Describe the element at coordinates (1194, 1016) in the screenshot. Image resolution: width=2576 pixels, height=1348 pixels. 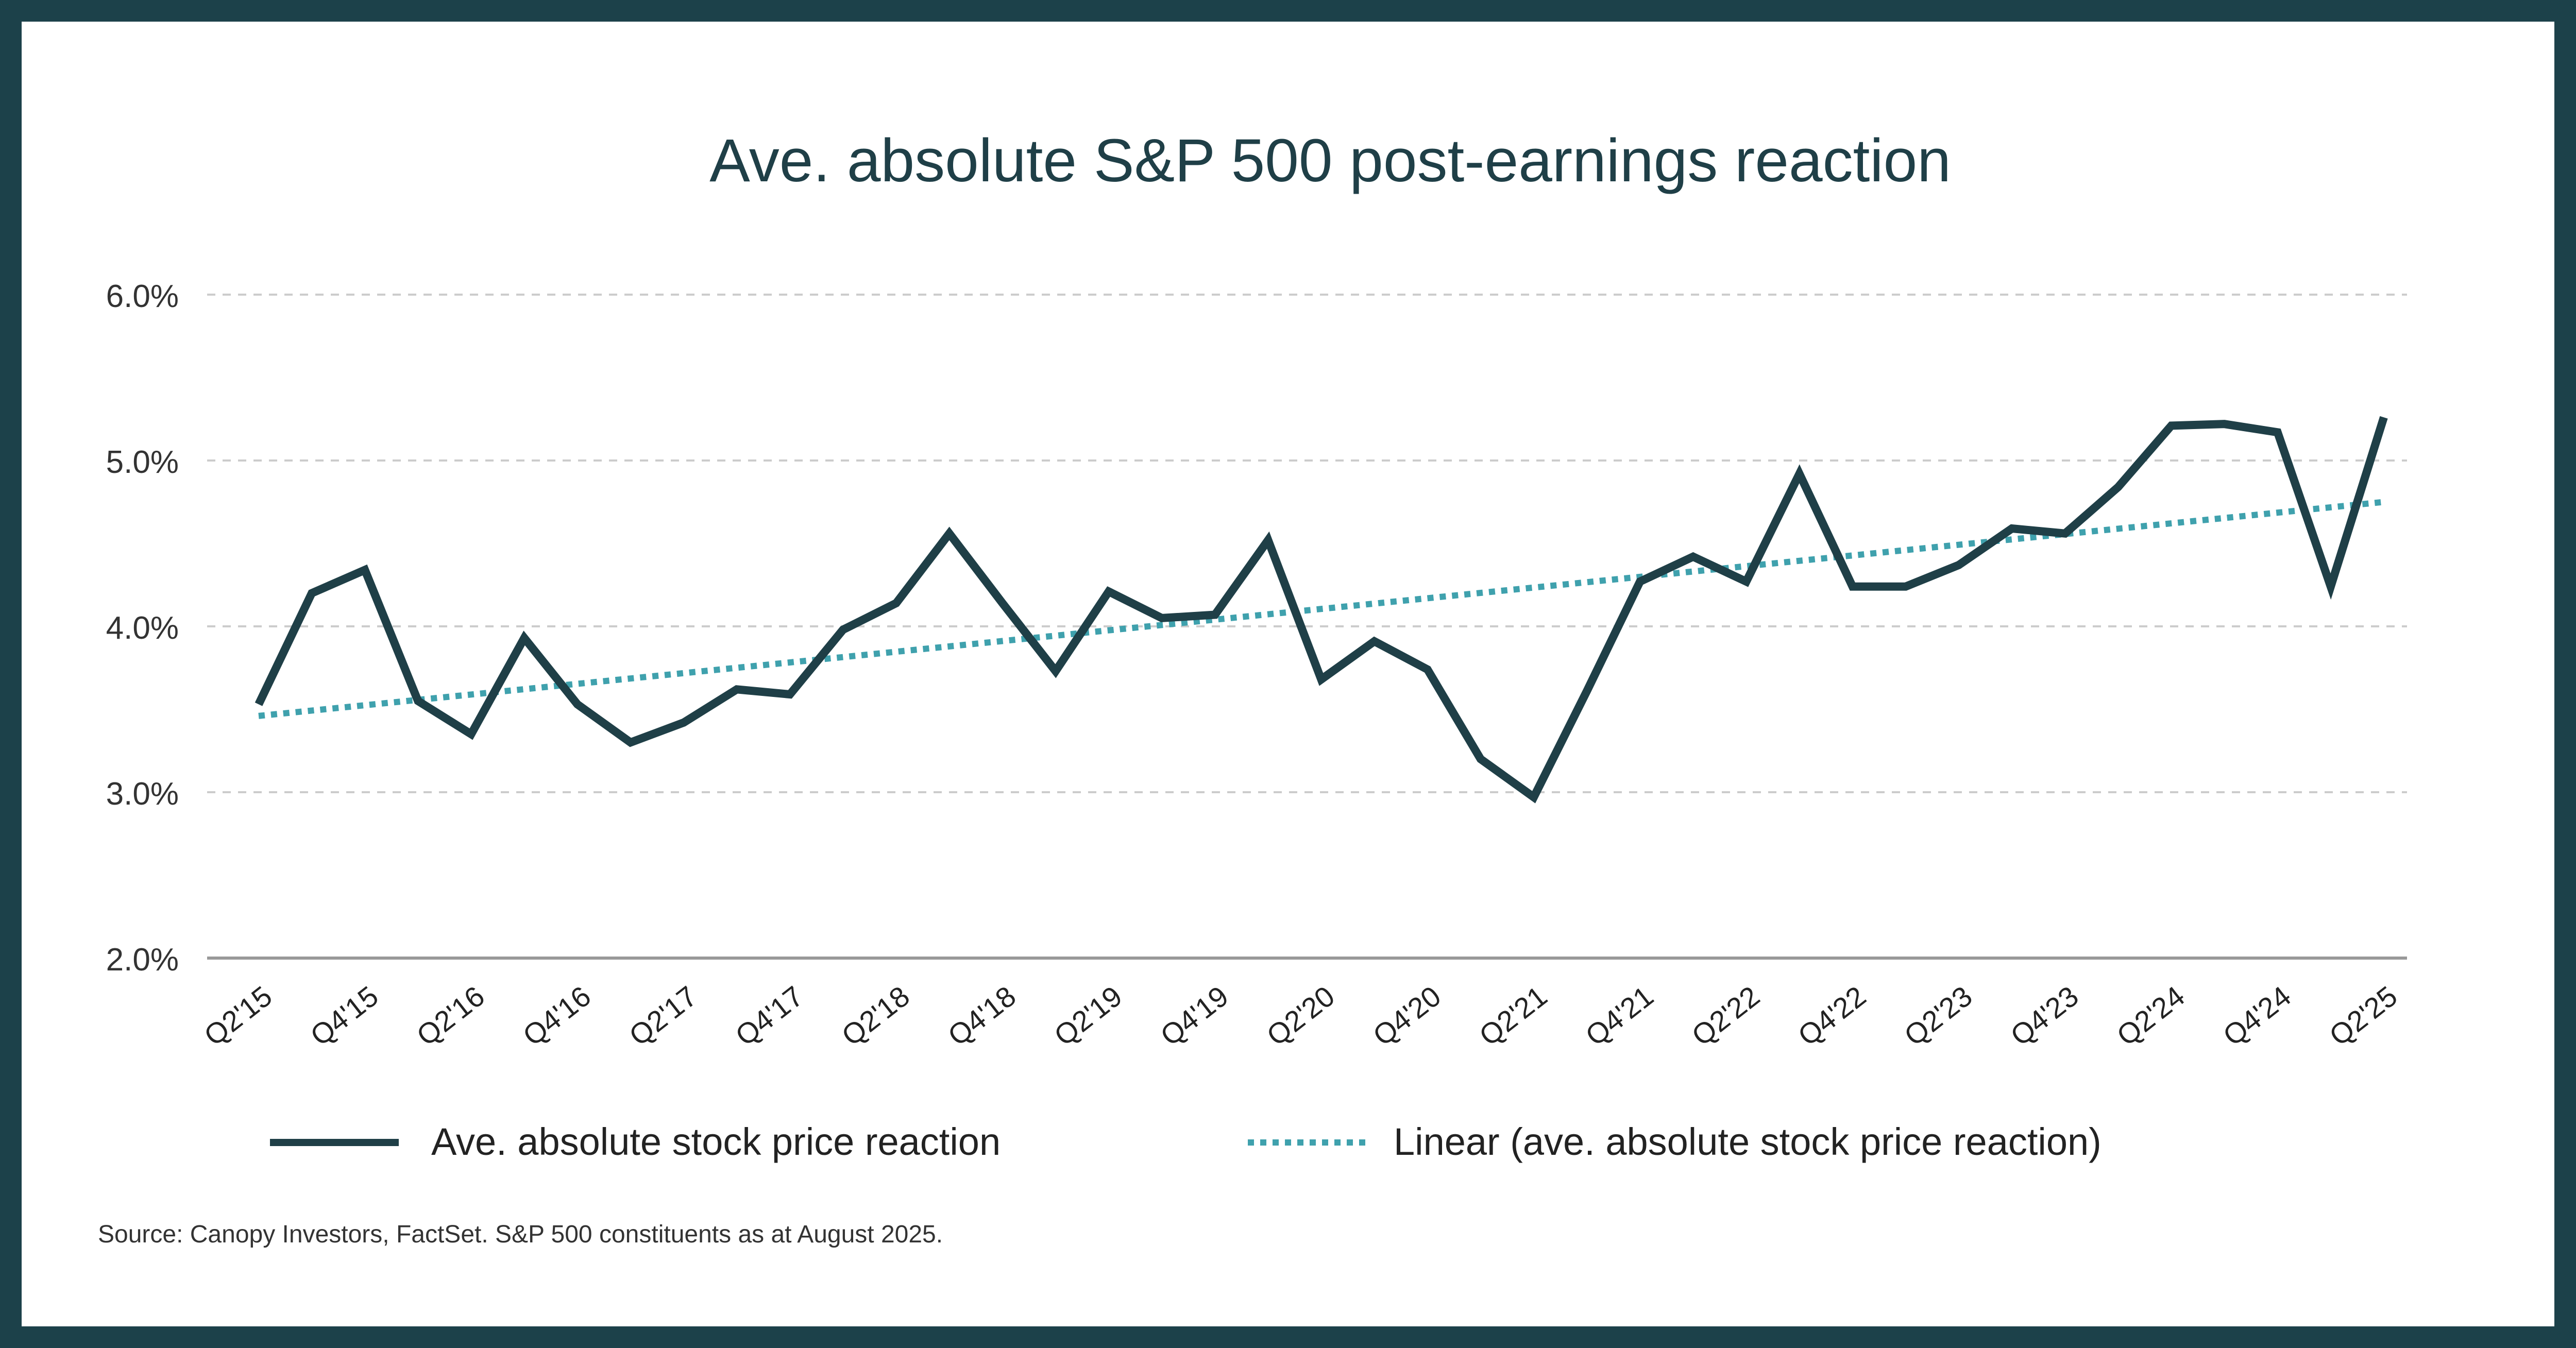
I see `x-tick-label: Q4'19` at that location.